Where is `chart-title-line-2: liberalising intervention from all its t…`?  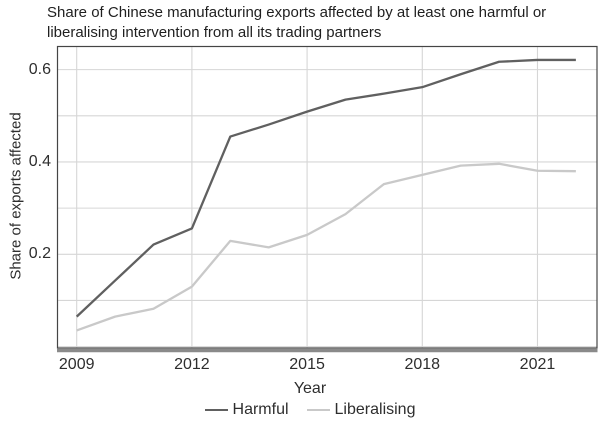
chart-title-line-2: liberalising intervention from all its t… is located at coordinates (214, 32).